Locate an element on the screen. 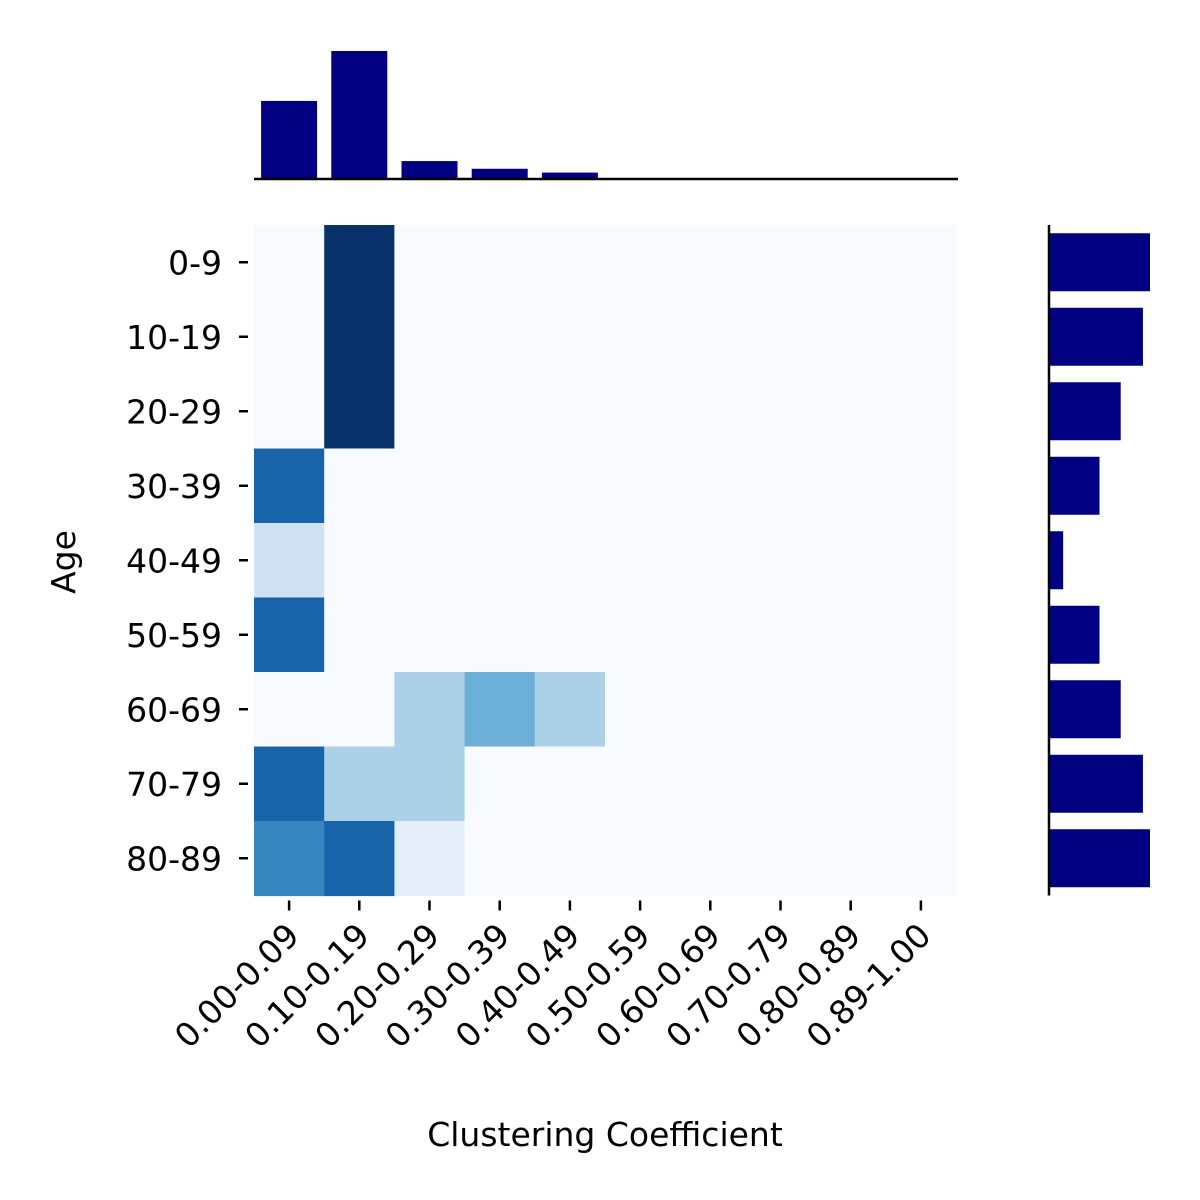 This screenshot has width=1200, height=1200. y-axis-title: Age is located at coordinates (63, 562).